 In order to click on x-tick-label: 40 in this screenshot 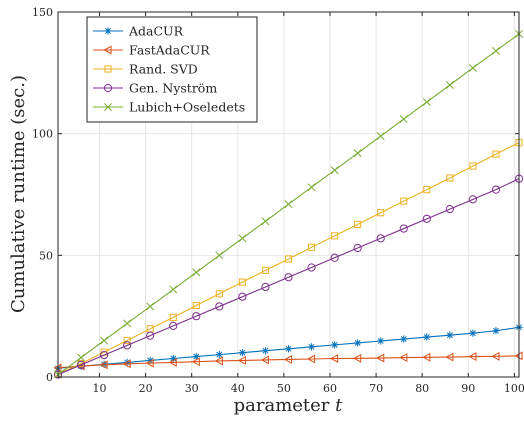, I will do `click(238, 388)`.